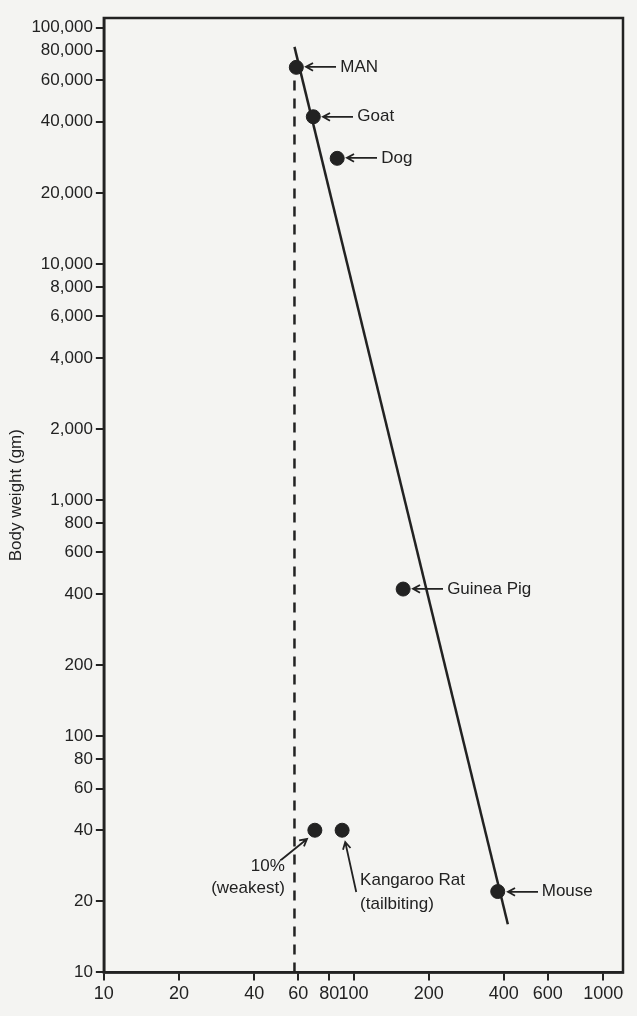 The height and width of the screenshot is (1016, 637). I want to click on y-tick-label: 100,000, so click(62, 27).